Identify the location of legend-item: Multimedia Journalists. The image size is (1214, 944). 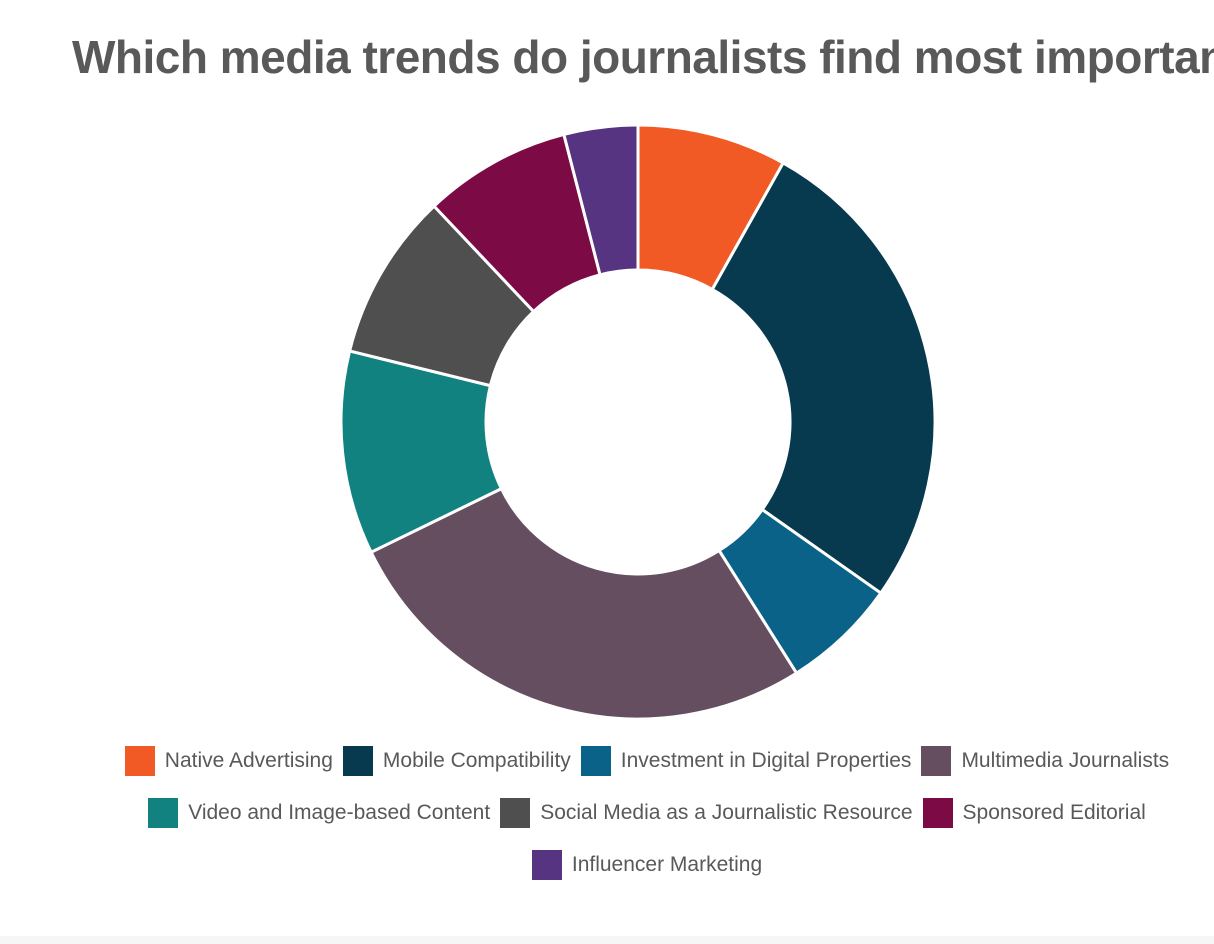
(1045, 761).